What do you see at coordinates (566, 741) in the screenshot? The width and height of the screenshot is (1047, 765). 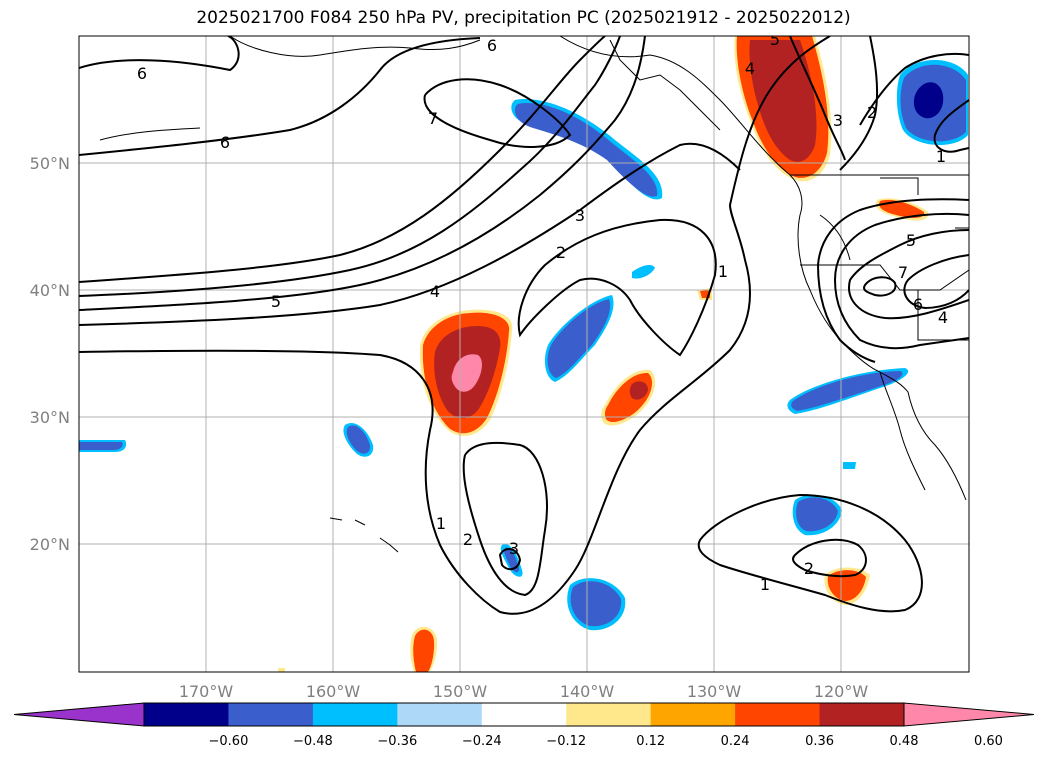 I see `colorbar-tick-label: −0.12` at bounding box center [566, 741].